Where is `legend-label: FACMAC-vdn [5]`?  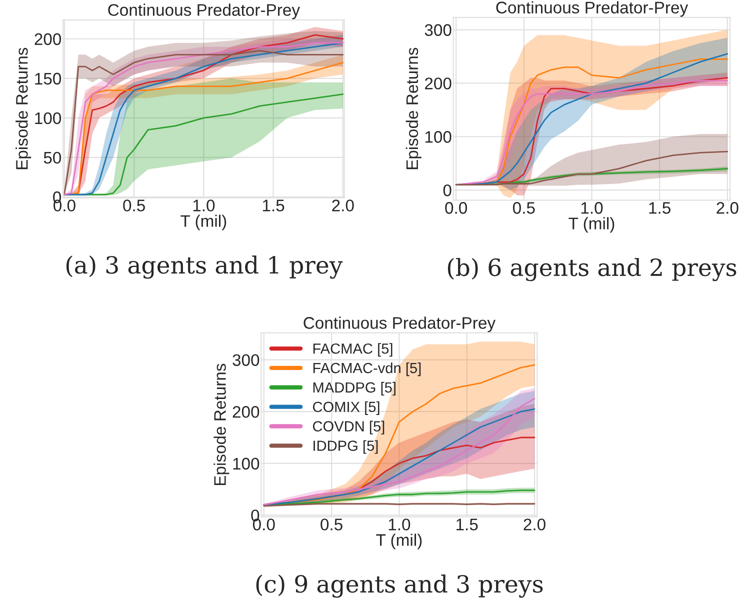 legend-label: FACMAC-vdn [5] is located at coordinates (367, 369).